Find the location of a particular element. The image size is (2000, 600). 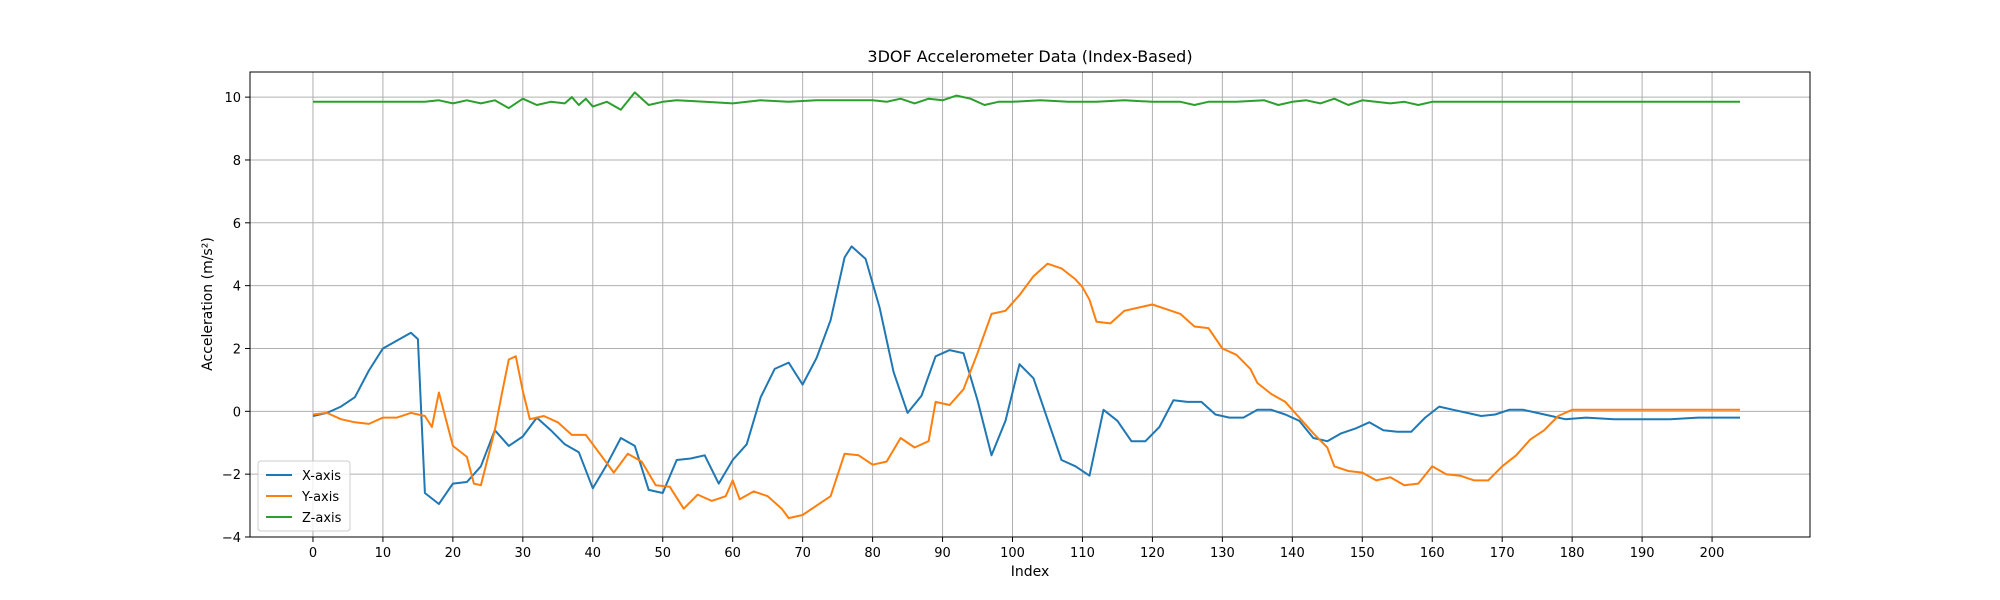

legend-label: Y-axis is located at coordinates (320, 497).